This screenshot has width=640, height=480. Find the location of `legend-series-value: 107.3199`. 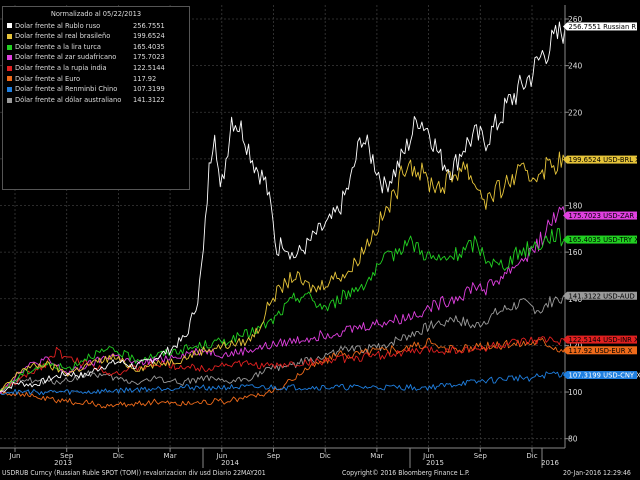

legend-series-value: 107.3199 is located at coordinates (149, 89).